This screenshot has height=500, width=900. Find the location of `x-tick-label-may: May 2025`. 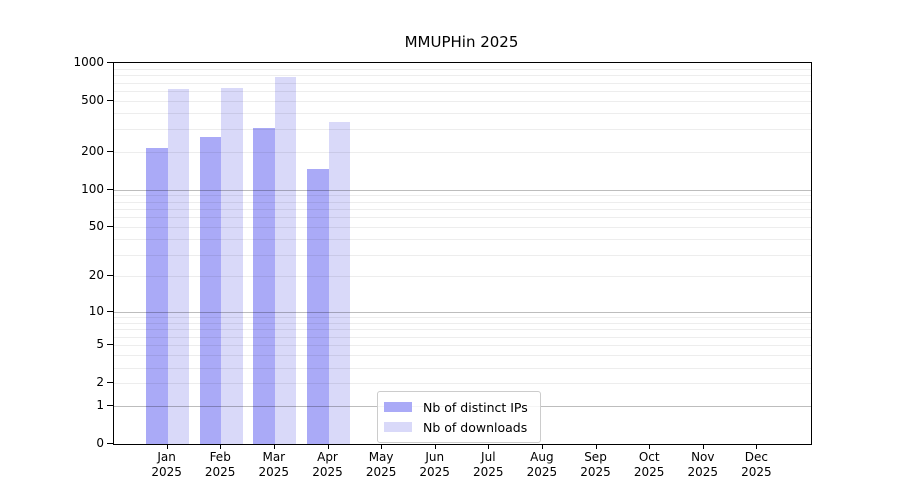

x-tick-label-may: May 2025 is located at coordinates (381, 464).